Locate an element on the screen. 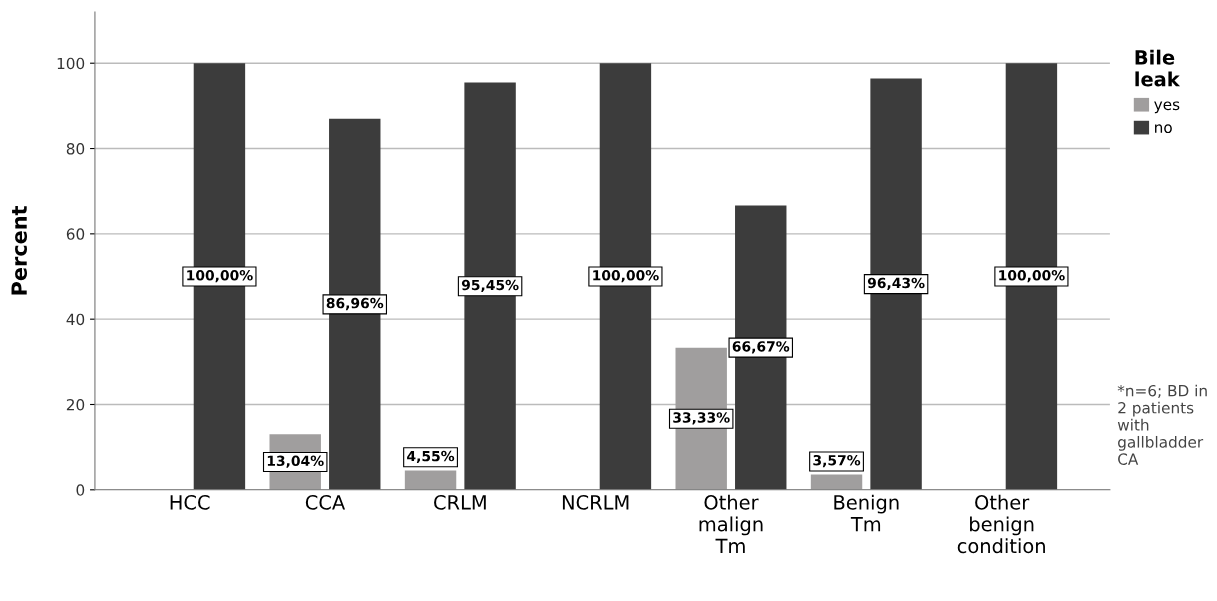 The width and height of the screenshot is (1217, 601). data-label: 95,45% is located at coordinates (490, 286).